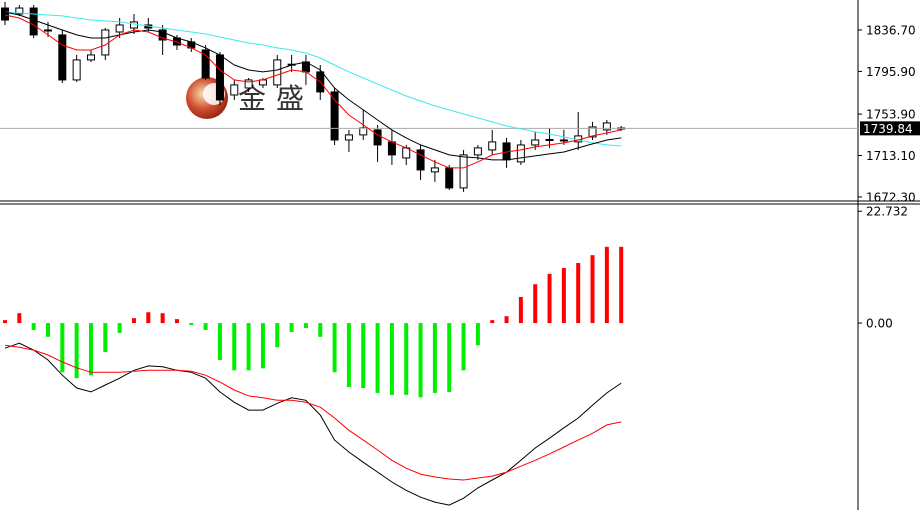 Image resolution: width=920 pixels, height=510 pixels. I want to click on y-tick-label: 1795.90, so click(891, 72).